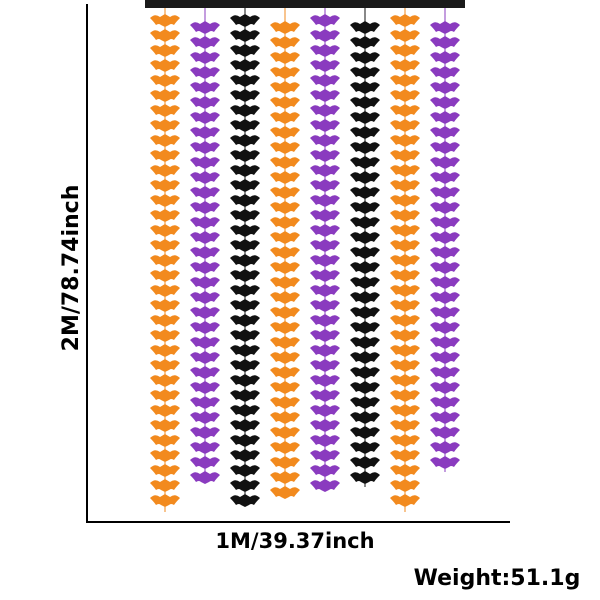 The width and height of the screenshot is (600, 600). Describe the element at coordinates (497, 578) in the screenshot. I see `weight-label: Weight:51.1g` at that location.